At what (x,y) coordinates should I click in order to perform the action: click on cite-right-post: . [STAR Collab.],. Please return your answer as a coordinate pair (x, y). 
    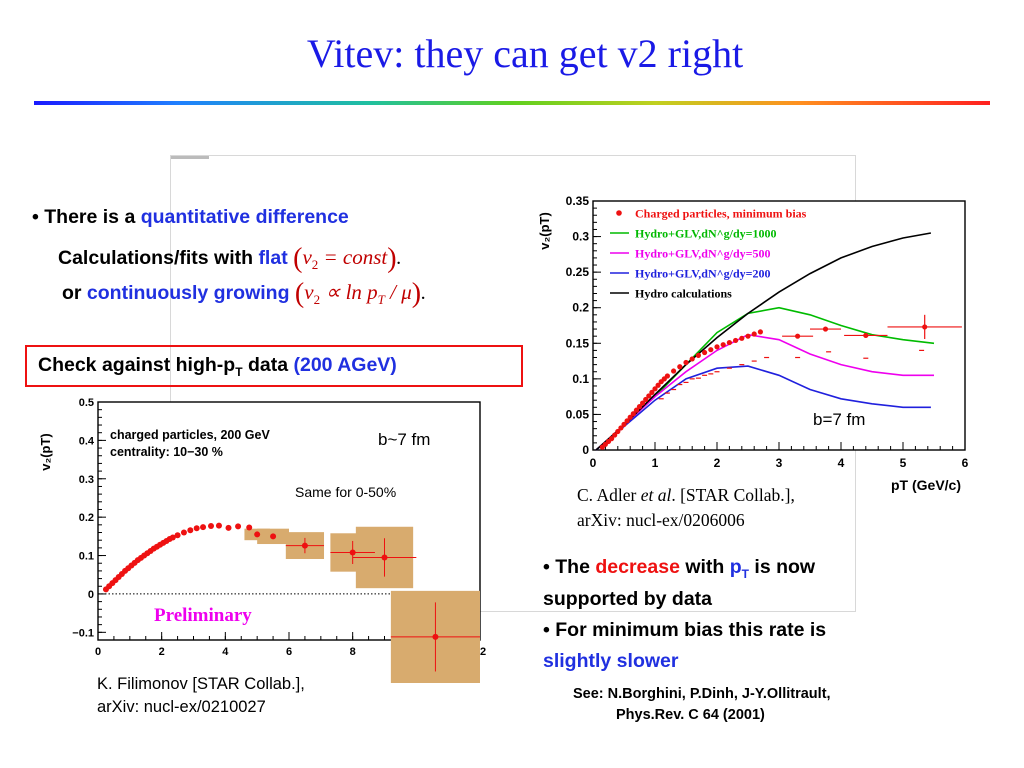
    Looking at the image, I should click on (733, 495).